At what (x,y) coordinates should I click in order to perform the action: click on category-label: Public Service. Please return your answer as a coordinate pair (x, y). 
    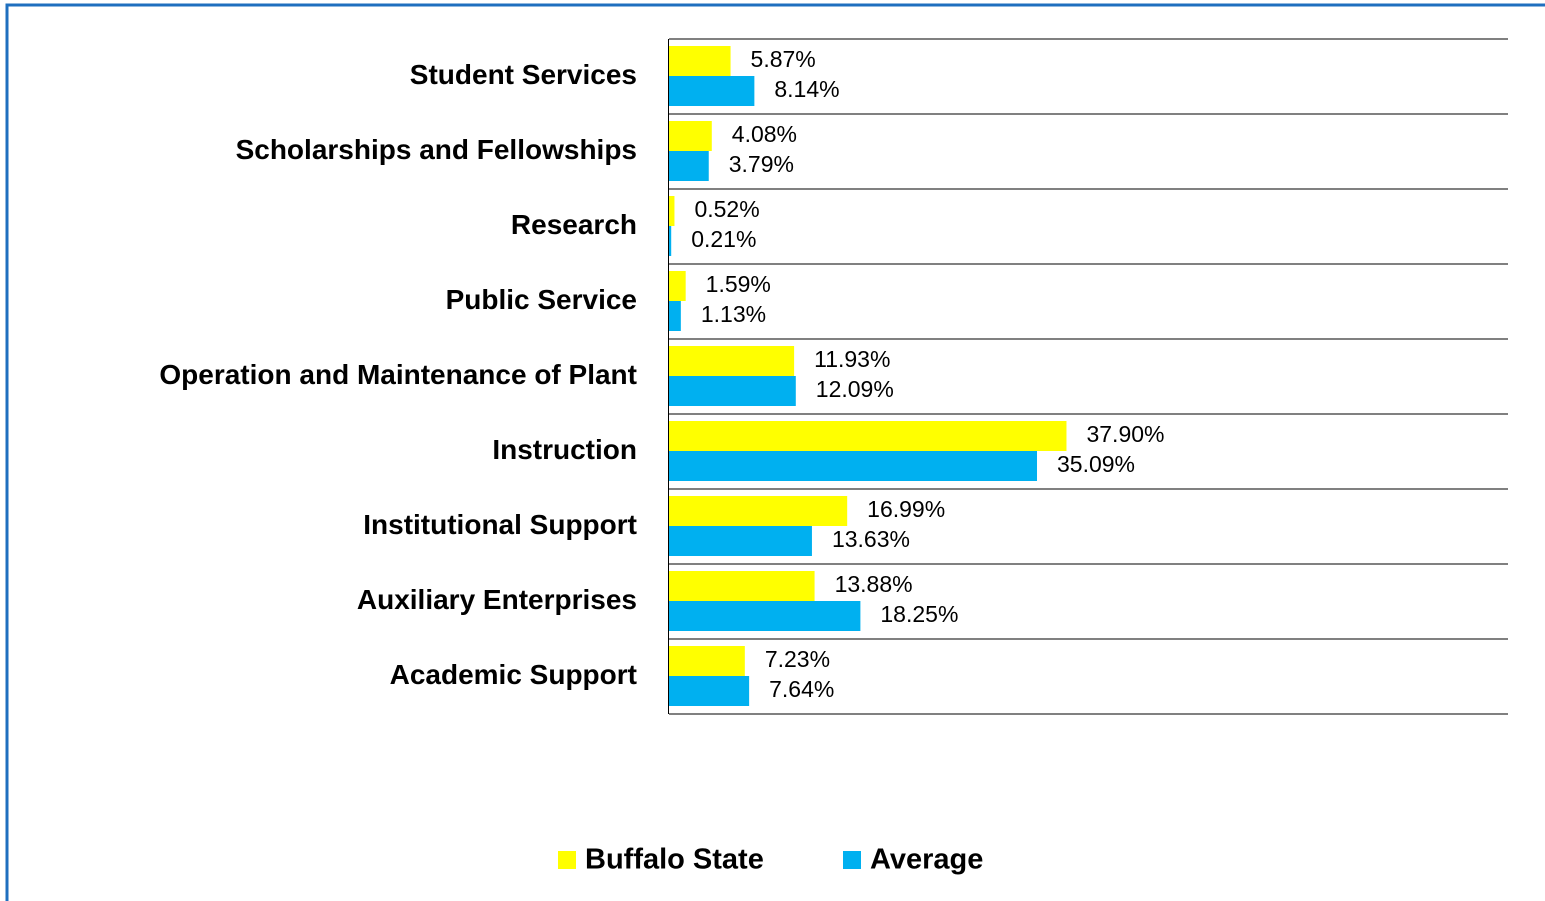
    Looking at the image, I should click on (541, 299).